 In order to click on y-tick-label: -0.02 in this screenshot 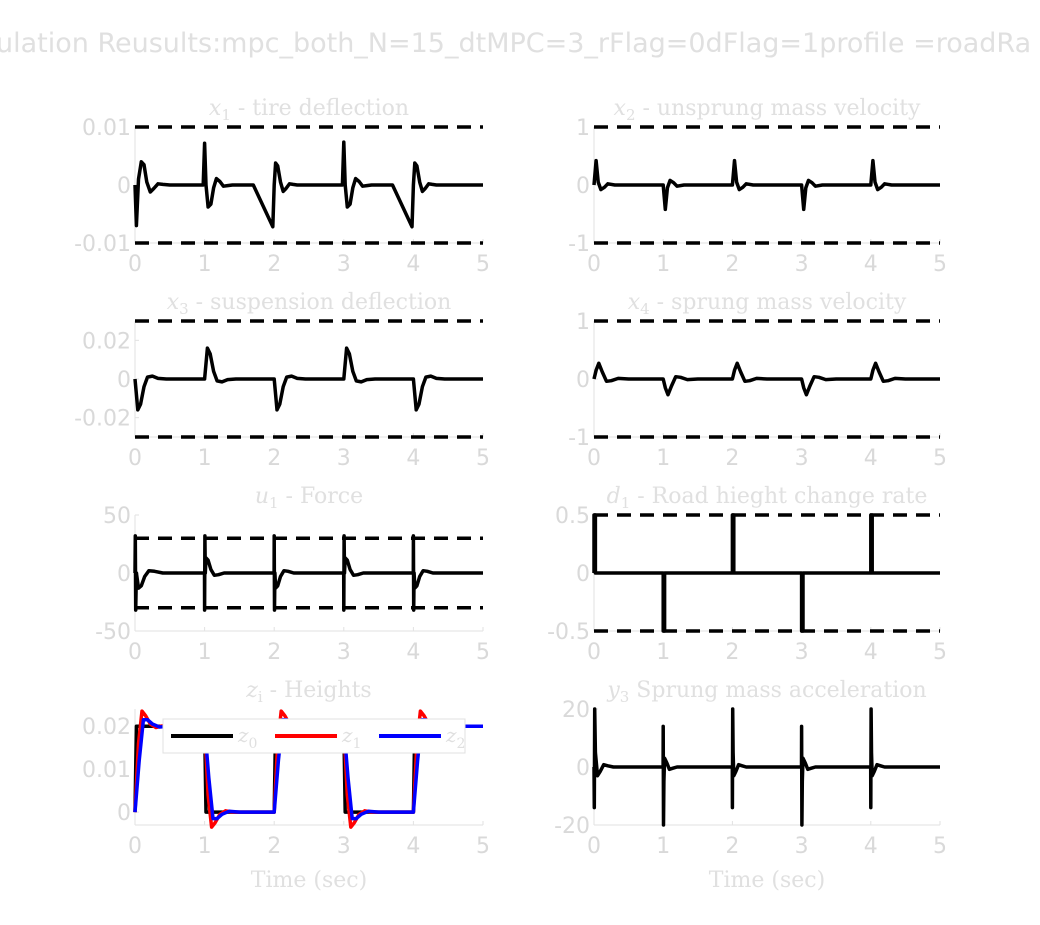, I will do `click(102, 419)`.